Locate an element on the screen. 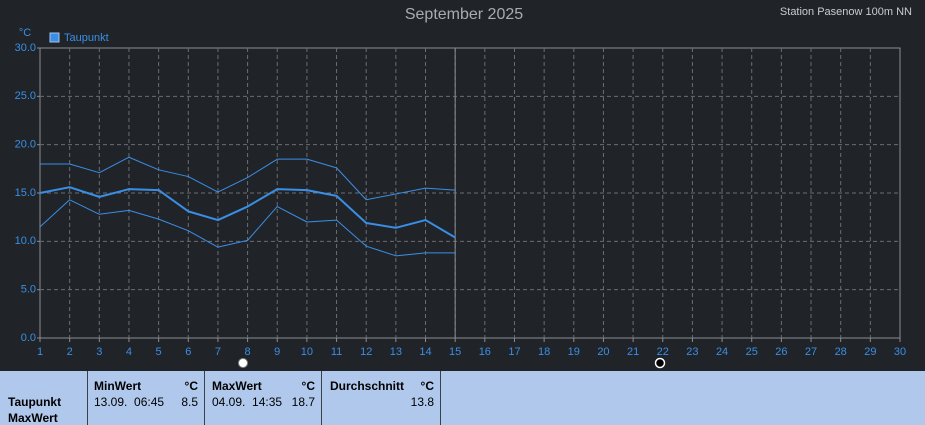 Image resolution: width=925 pixels, height=425 pixels. x-tick-label: 8 is located at coordinates (248, 352).